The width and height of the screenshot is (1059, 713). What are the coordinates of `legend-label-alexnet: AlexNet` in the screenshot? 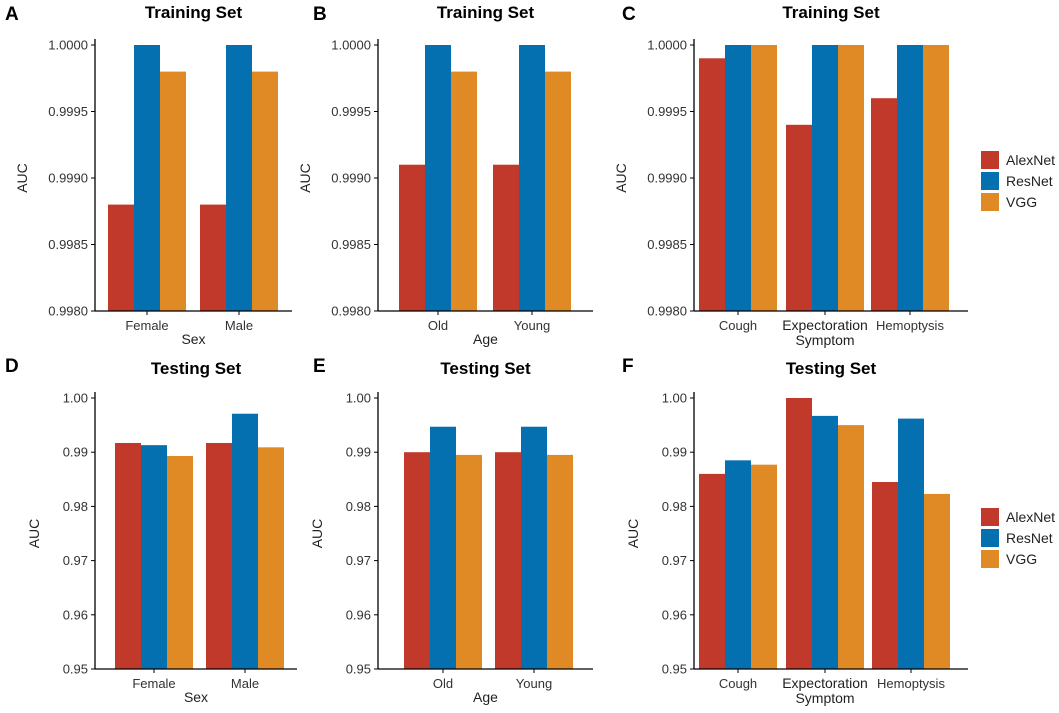 It's located at (1030, 517).